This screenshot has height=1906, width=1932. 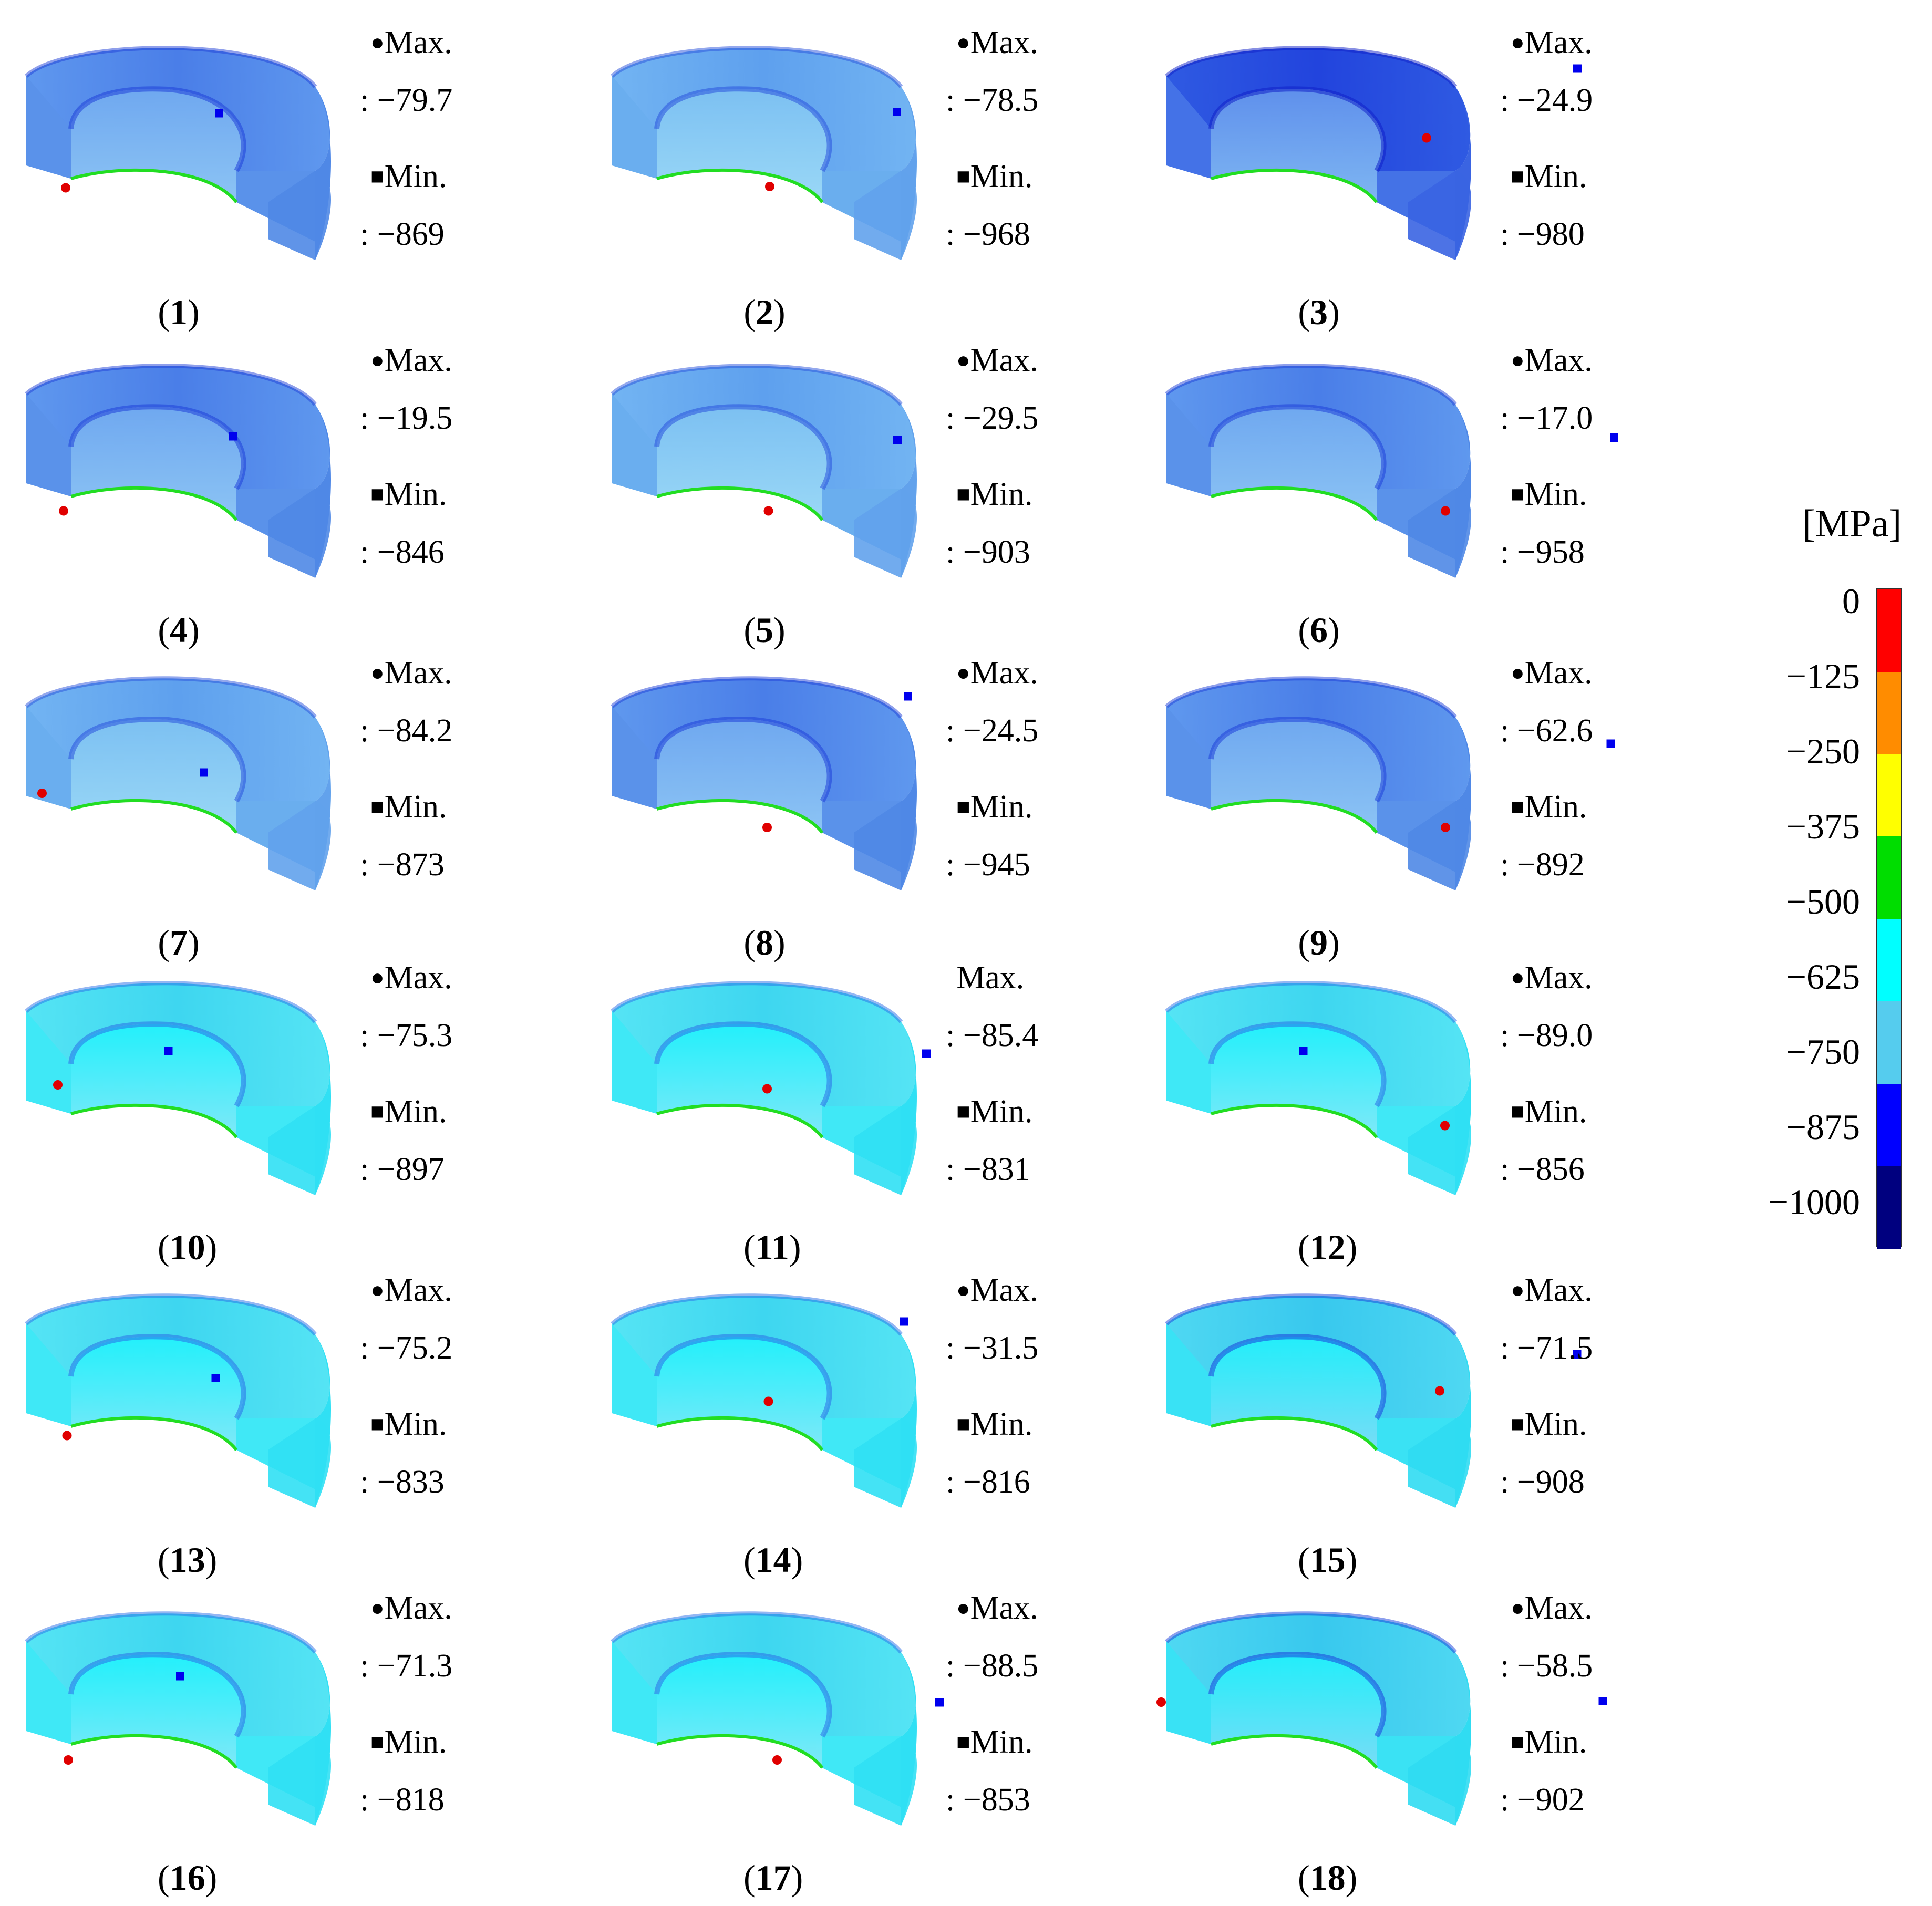 I want to click on min-value-text: : −980, so click(x=1542, y=234).